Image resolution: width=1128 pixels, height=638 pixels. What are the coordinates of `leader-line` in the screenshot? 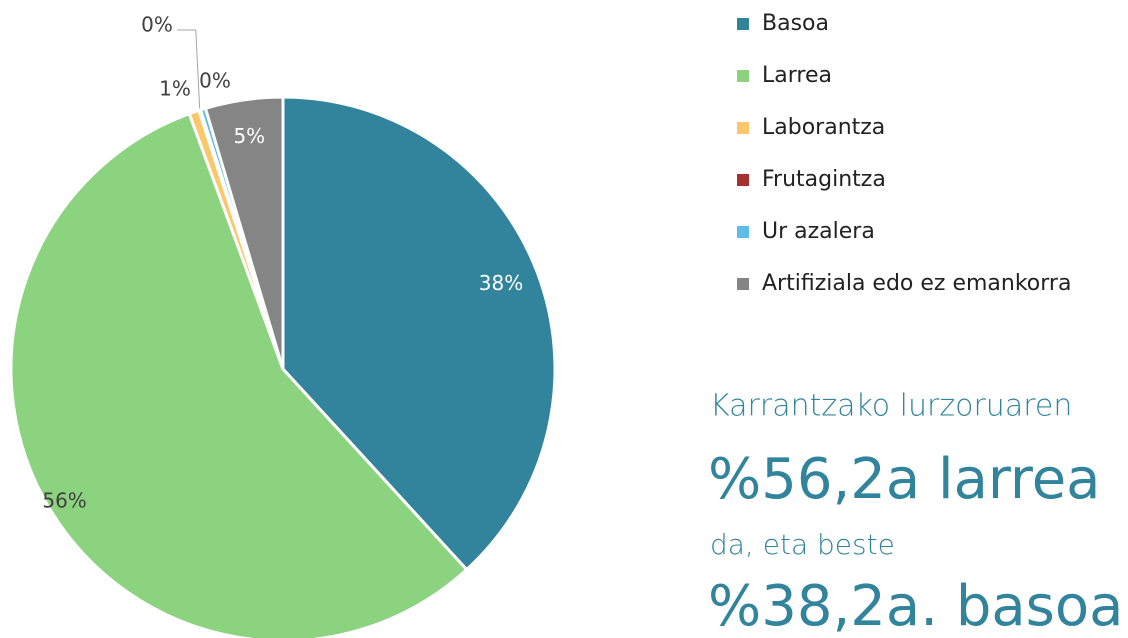 It's located at (189, 70).